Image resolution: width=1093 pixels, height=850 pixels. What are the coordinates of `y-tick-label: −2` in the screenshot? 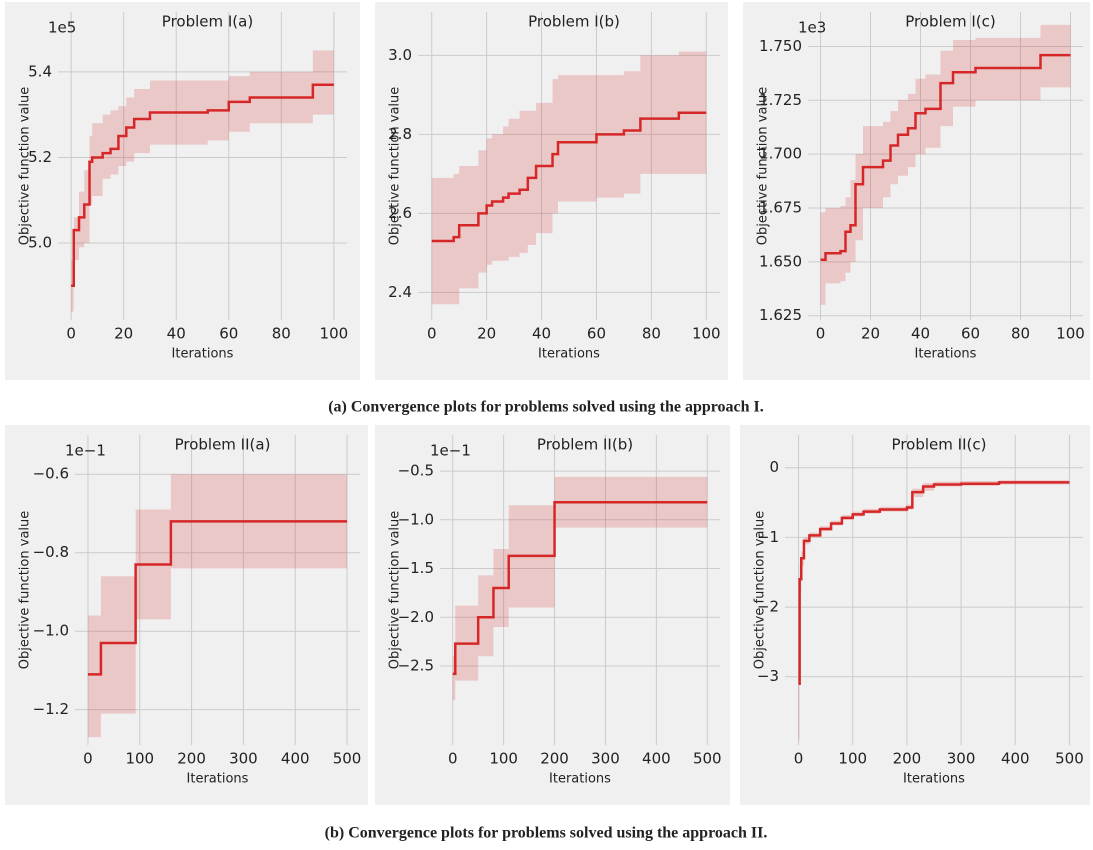 It's located at (768, 607).